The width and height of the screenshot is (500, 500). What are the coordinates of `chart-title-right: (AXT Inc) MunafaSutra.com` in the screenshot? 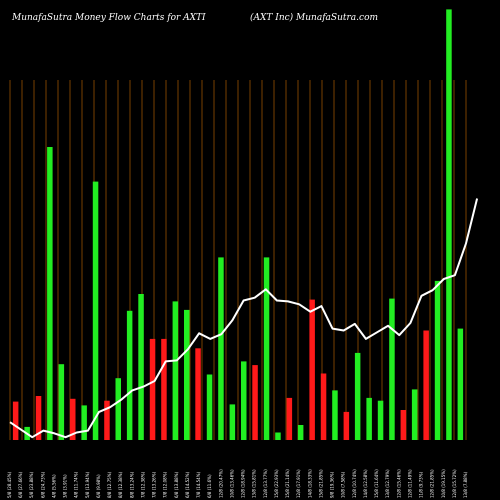 It's located at (314, 17).